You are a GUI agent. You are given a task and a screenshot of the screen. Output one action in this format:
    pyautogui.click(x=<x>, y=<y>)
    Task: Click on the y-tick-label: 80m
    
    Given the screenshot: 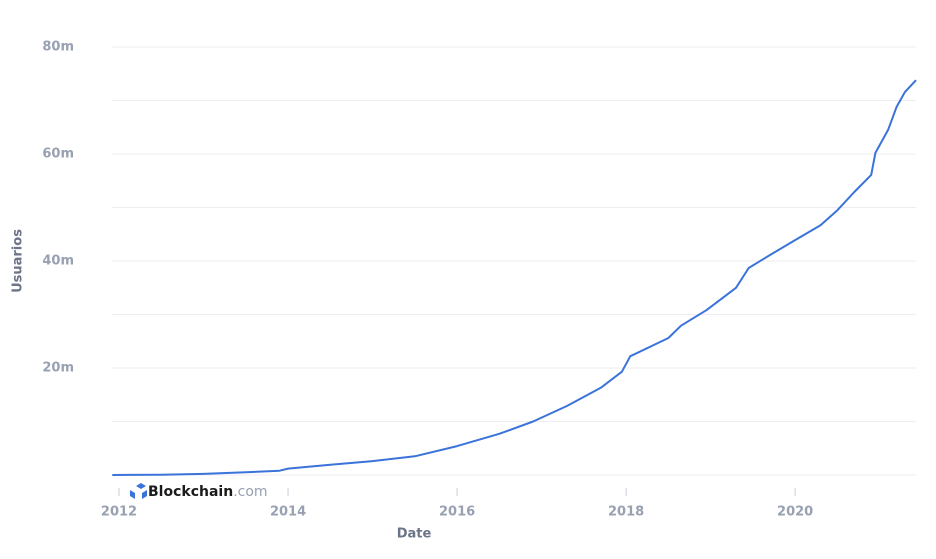 What is the action you would take?
    pyautogui.click(x=58, y=47)
    